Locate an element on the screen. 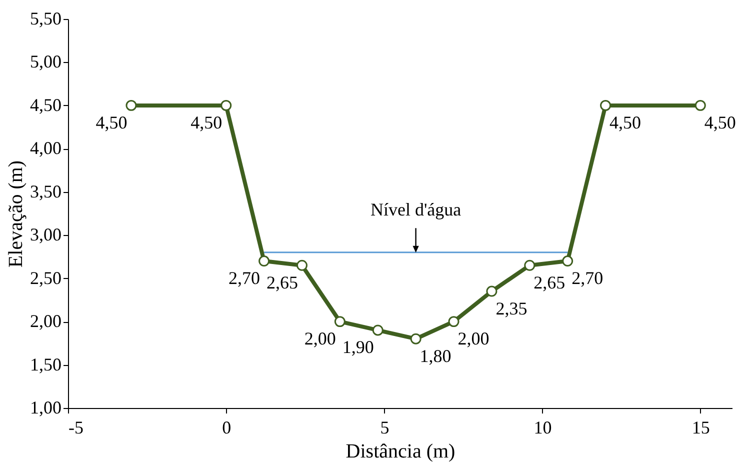  y-tick-label: 2,00 is located at coordinates (46, 321).